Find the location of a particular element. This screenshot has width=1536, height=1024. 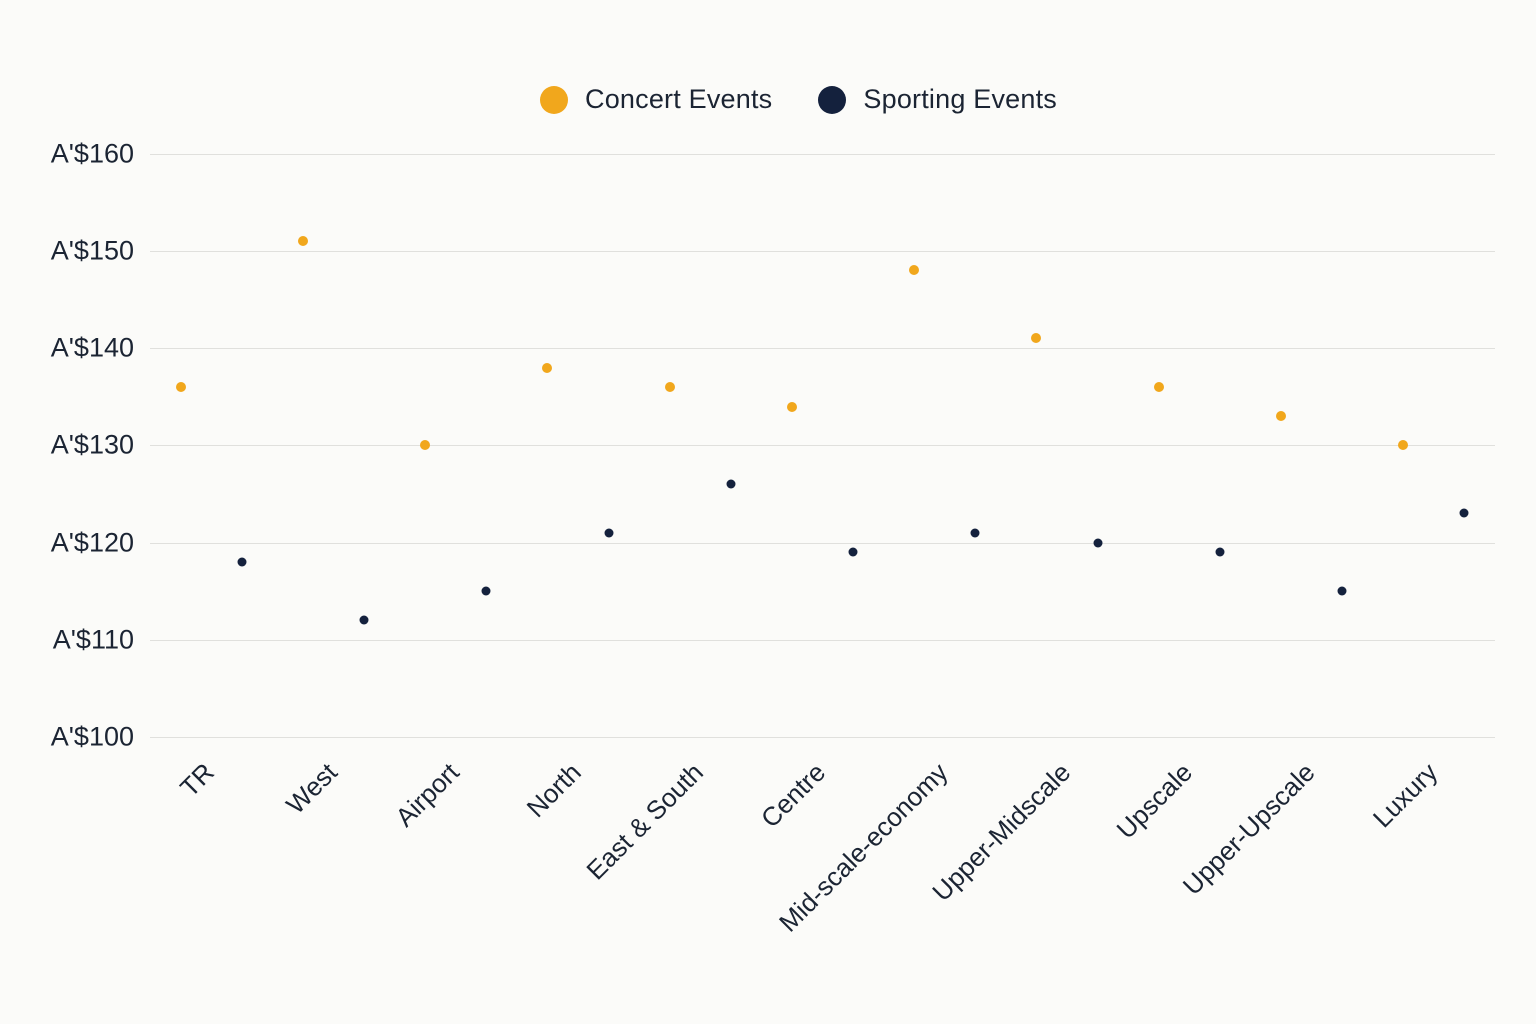

legend-item-sporting-events: Sporting Events is located at coordinates (937, 99).